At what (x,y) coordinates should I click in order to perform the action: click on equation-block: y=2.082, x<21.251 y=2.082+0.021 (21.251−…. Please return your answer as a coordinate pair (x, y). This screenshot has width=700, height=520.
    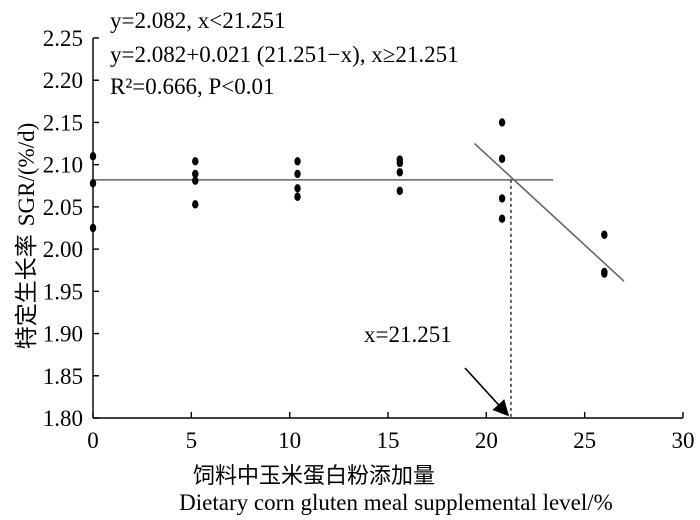
    Looking at the image, I should click on (284, 53).